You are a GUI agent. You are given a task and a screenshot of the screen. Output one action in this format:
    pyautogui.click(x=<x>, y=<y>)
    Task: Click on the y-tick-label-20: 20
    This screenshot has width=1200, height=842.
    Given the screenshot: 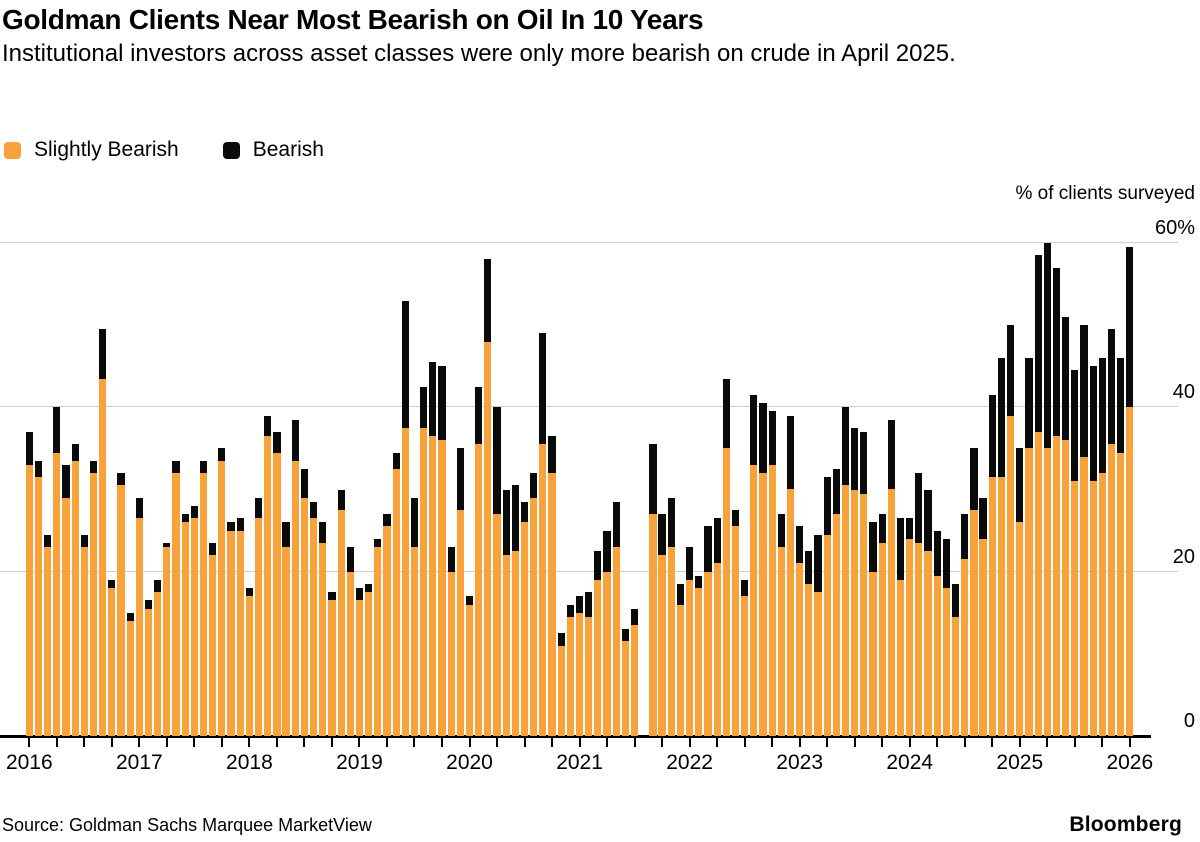 What is the action you would take?
    pyautogui.click(x=1183, y=556)
    